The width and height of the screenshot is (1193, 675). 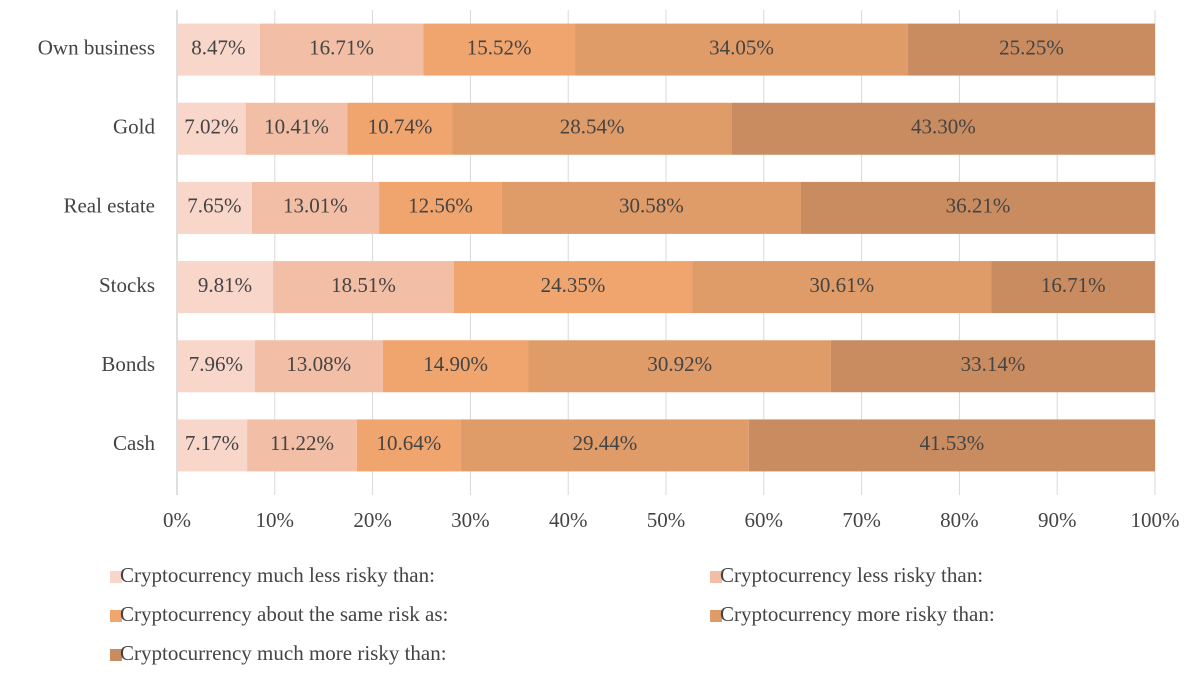 I want to click on data-label: 28.54%, so click(x=592, y=127).